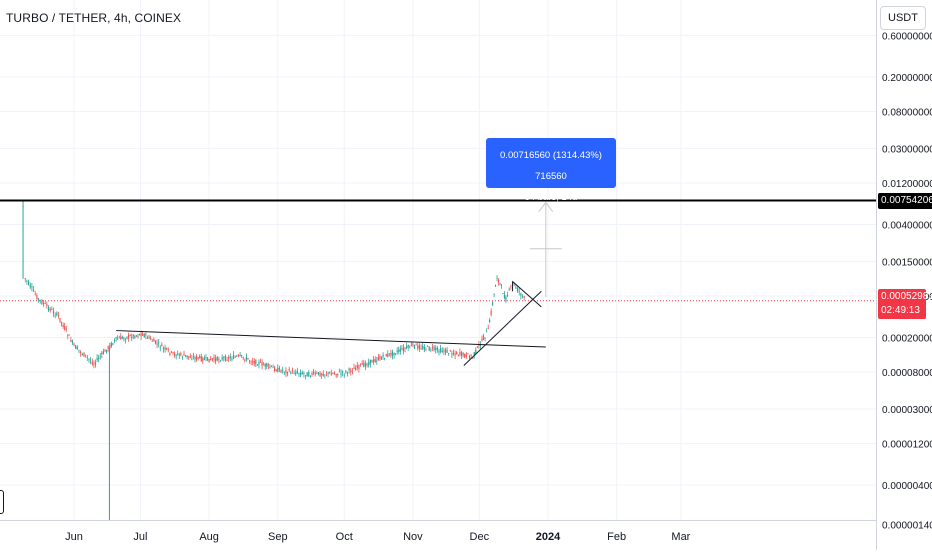  I want to click on y-tick-label: 0.00001200, so click(907, 445).